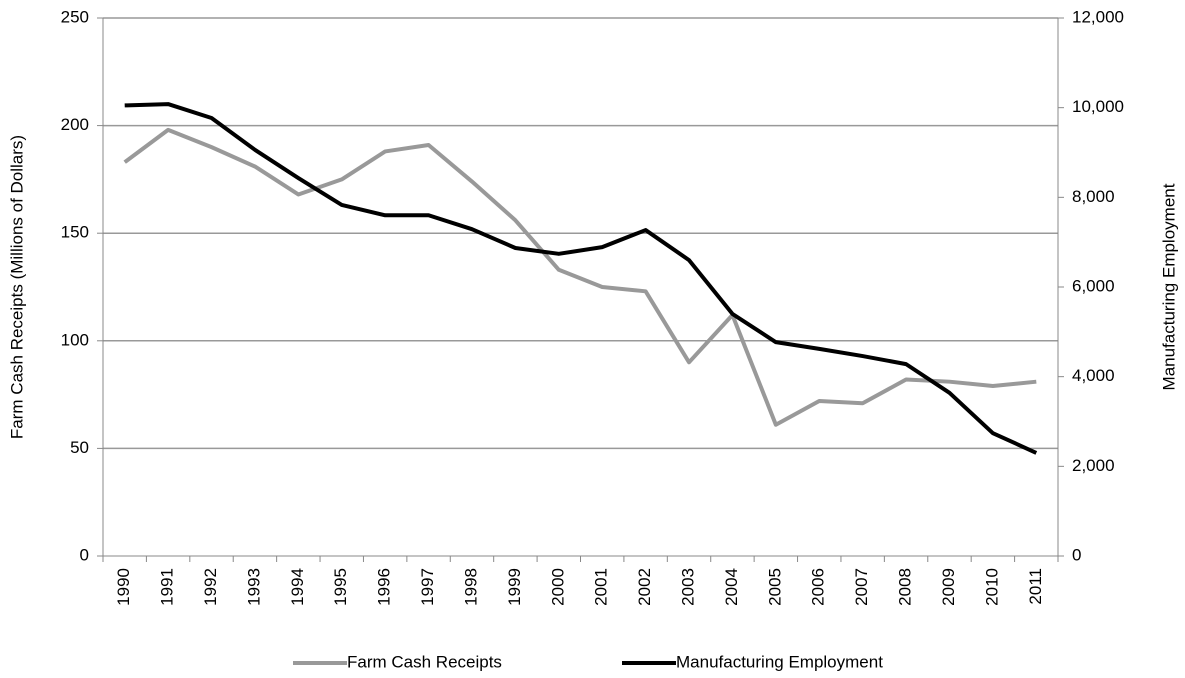 The height and width of the screenshot is (678, 1185). Describe the element at coordinates (253, 587) in the screenshot. I see `x-tick-label: 1993` at that location.